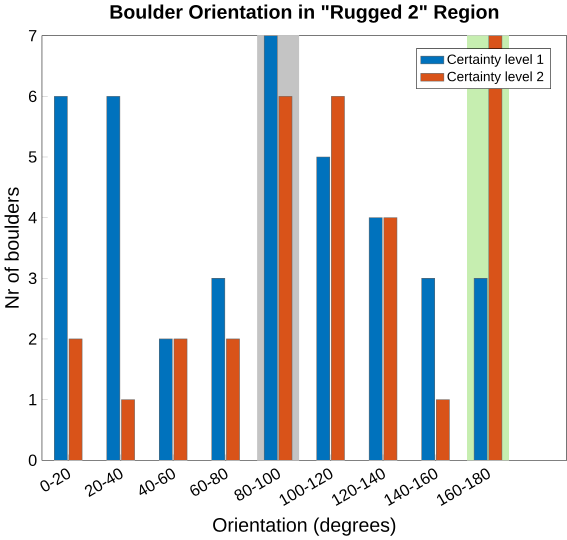  I want to click on x-tick-label: 60-80, so click(209, 482).